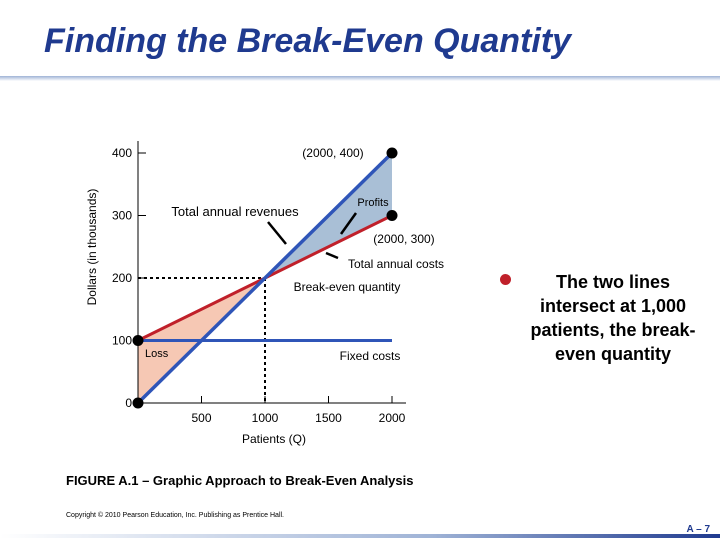 The width and height of the screenshot is (720, 540). What do you see at coordinates (392, 418) in the screenshot?
I see `x-tick-label-2000: 2000` at bounding box center [392, 418].